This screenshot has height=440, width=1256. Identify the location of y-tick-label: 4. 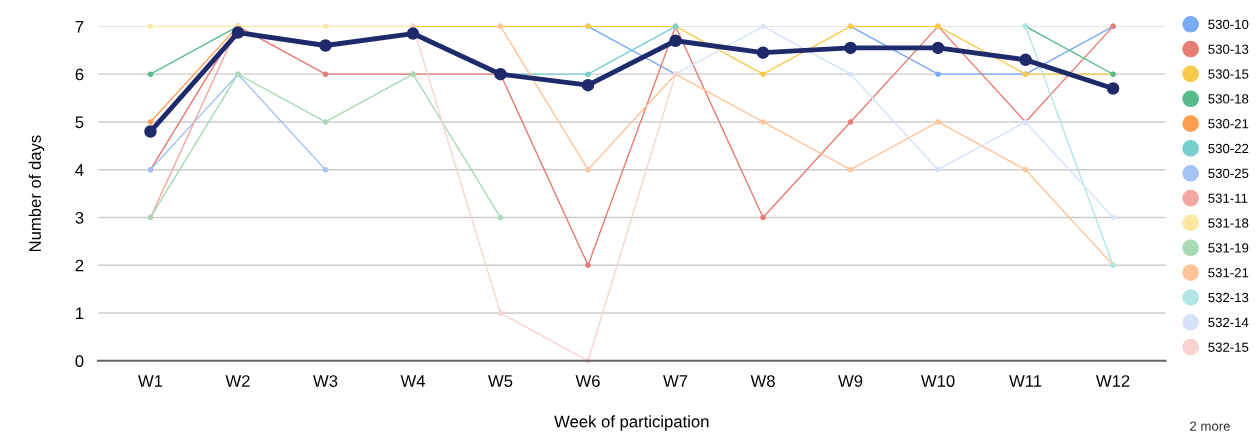
(79, 170).